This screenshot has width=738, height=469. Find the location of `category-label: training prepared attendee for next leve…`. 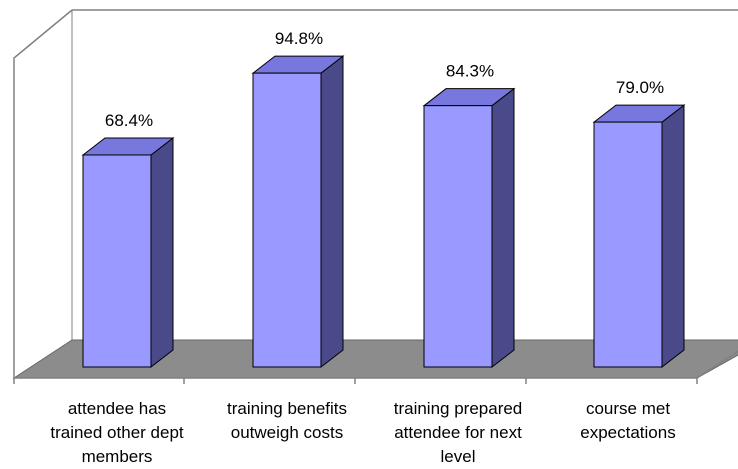

category-label: training prepared attendee for next leve… is located at coordinates (458, 432).